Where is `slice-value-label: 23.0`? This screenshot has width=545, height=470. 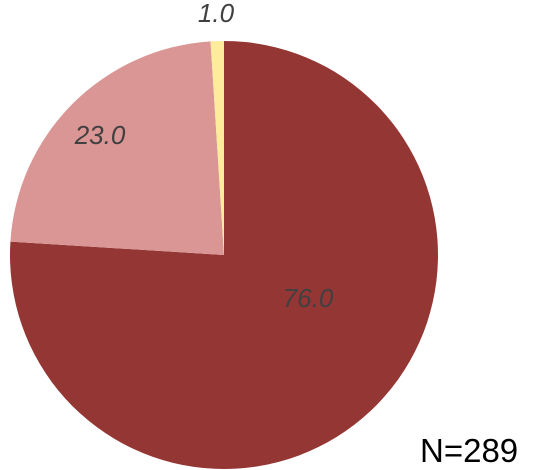
slice-value-label: 23.0 is located at coordinates (100, 135).